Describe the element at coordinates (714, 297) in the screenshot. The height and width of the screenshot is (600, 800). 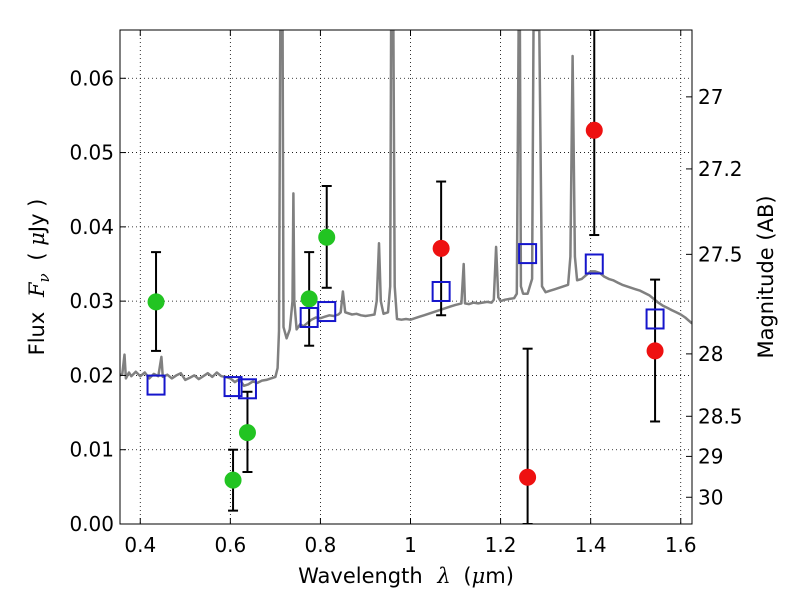
I see `y-axis-right: 27 27.2 27.5 28 28.5 29 30` at that location.